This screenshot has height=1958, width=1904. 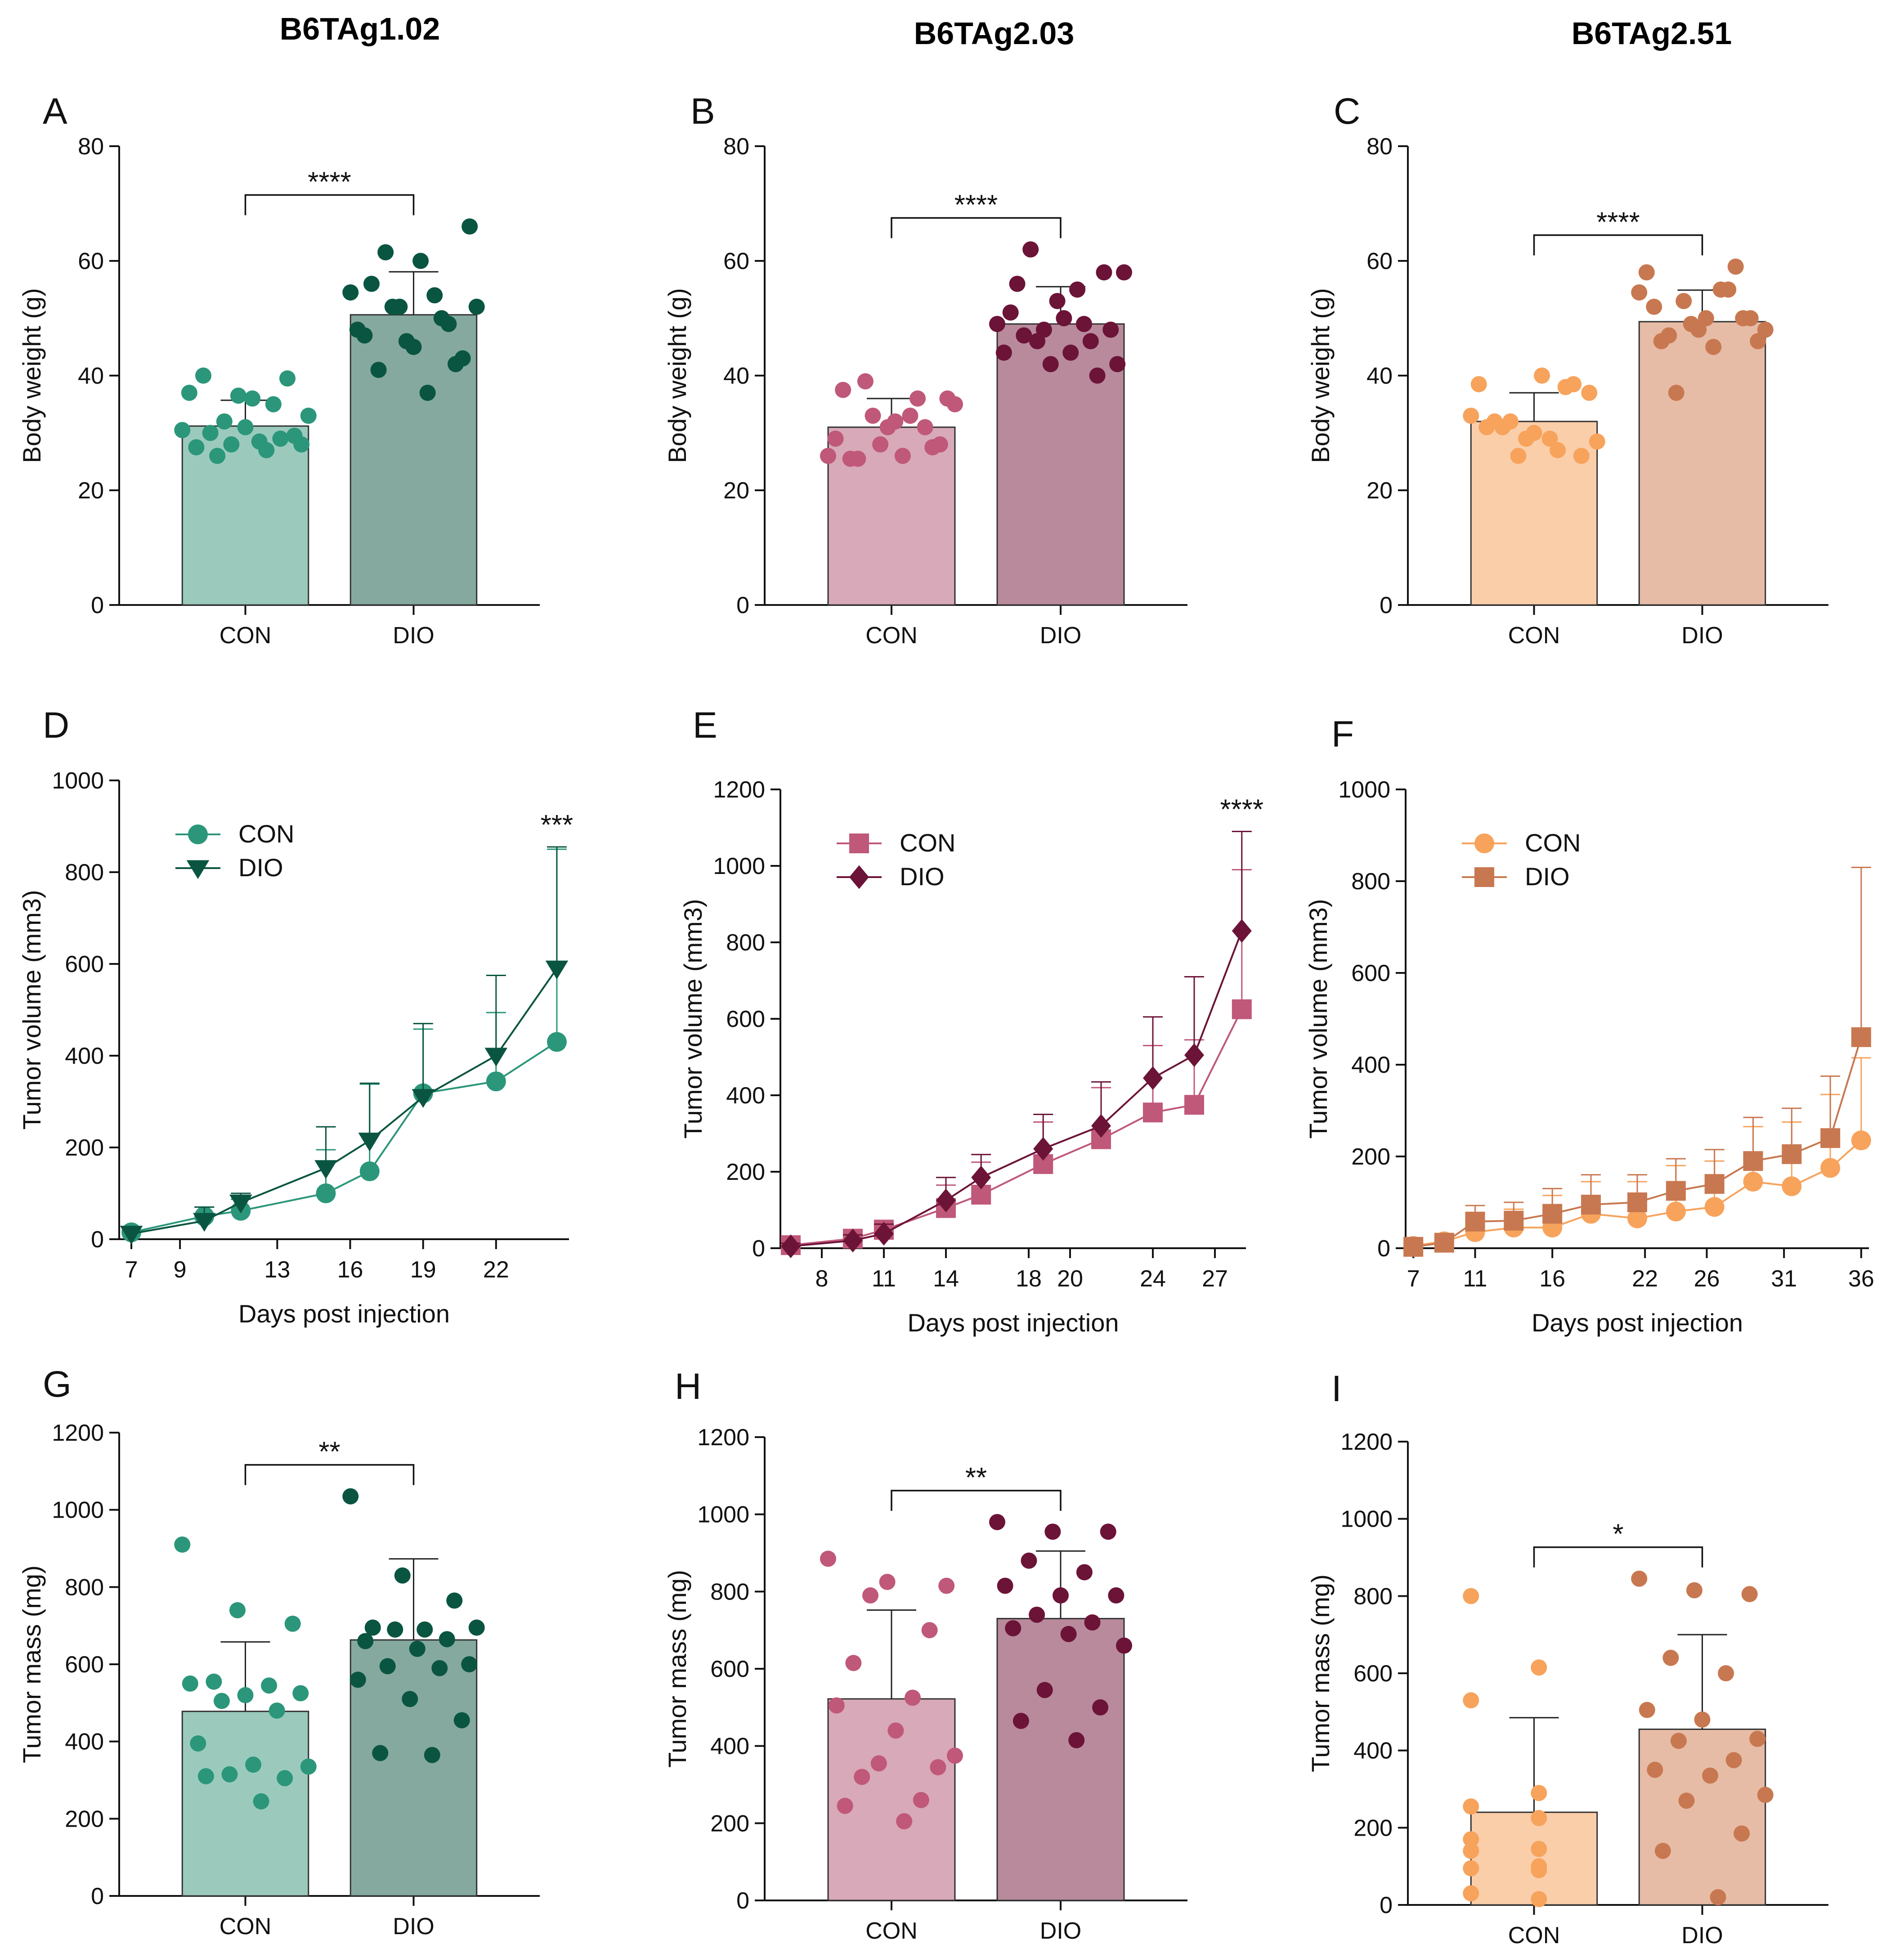 I want to click on y-tick-label: 20, so click(x=736, y=491).